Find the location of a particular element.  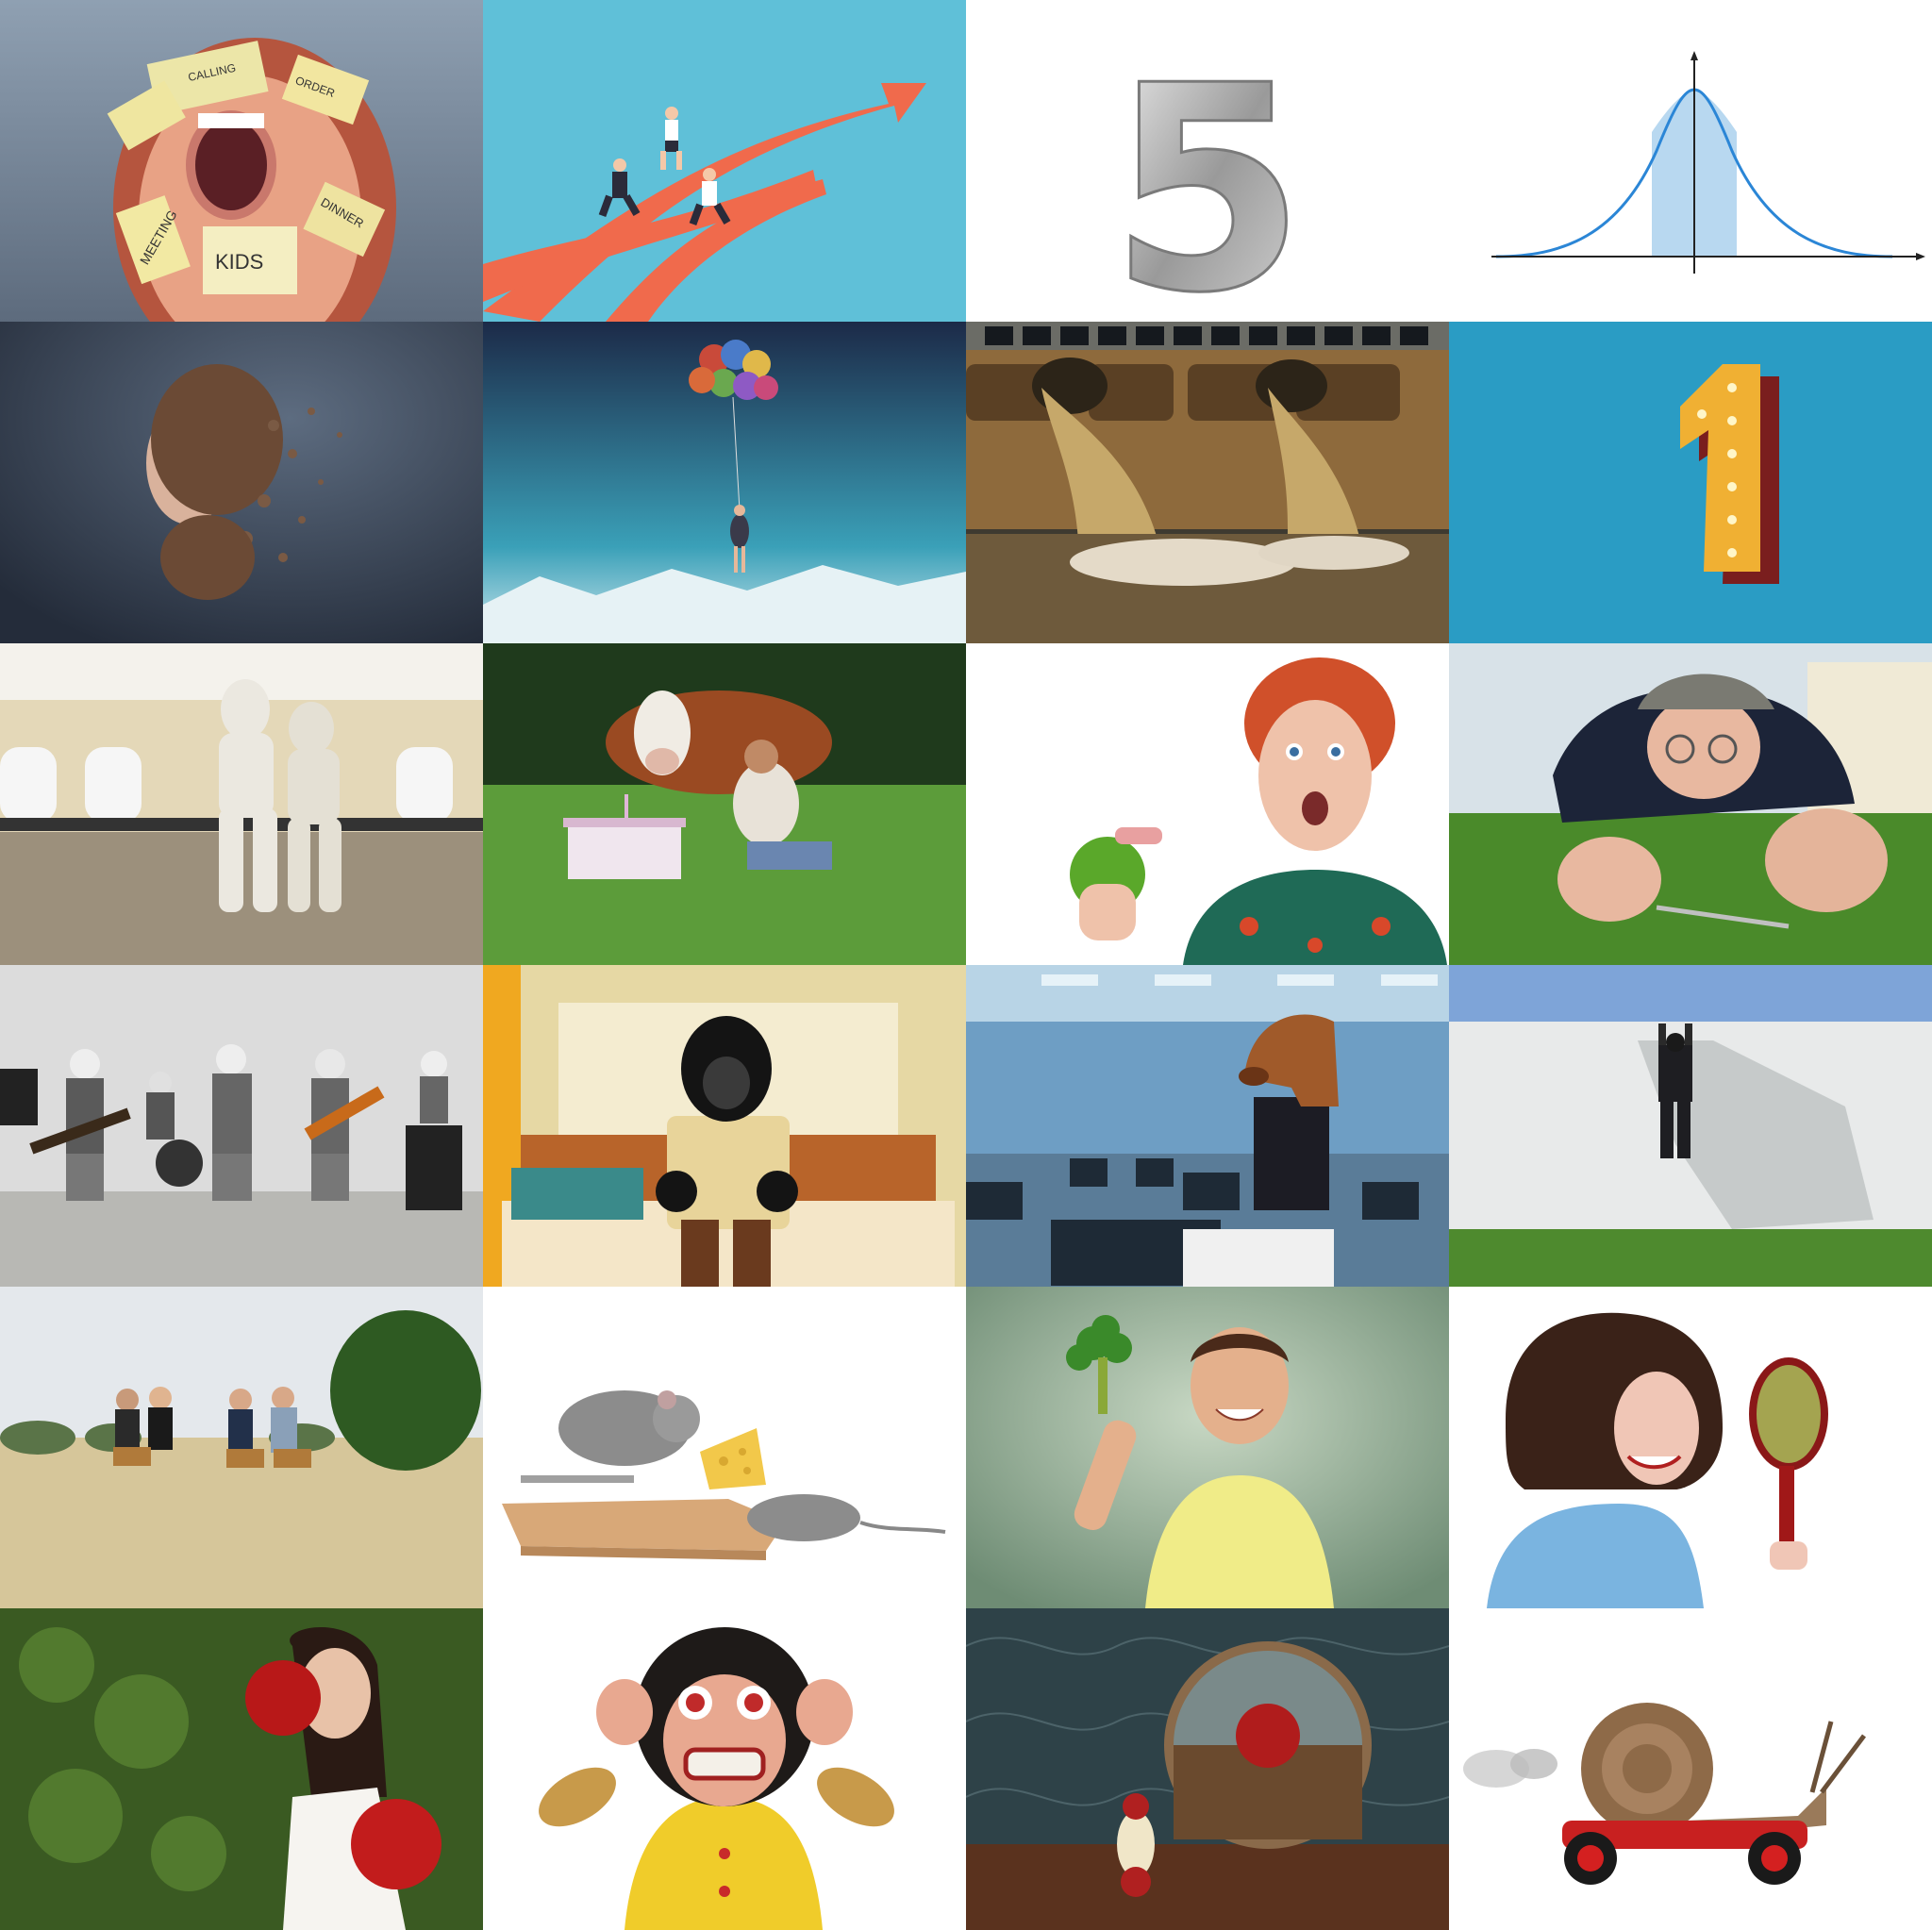

sticky-note: DINNER is located at coordinates (345, 219).